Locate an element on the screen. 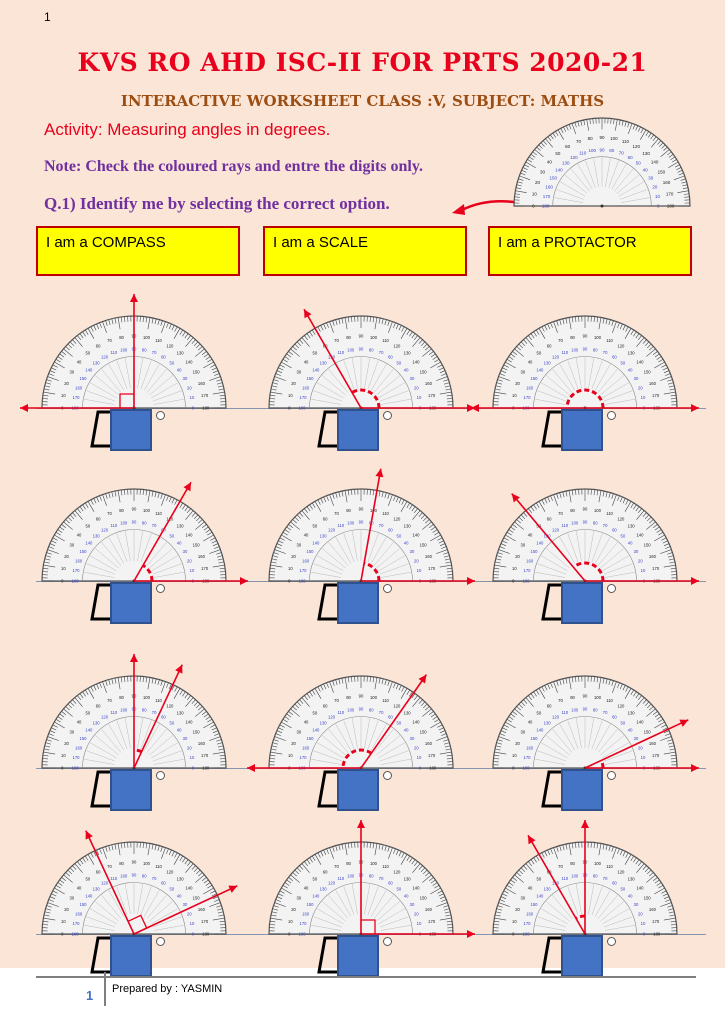 Image resolution: width=725 pixels, height=1024 pixels. protractor-inner-label: 100 is located at coordinates (575, 875).